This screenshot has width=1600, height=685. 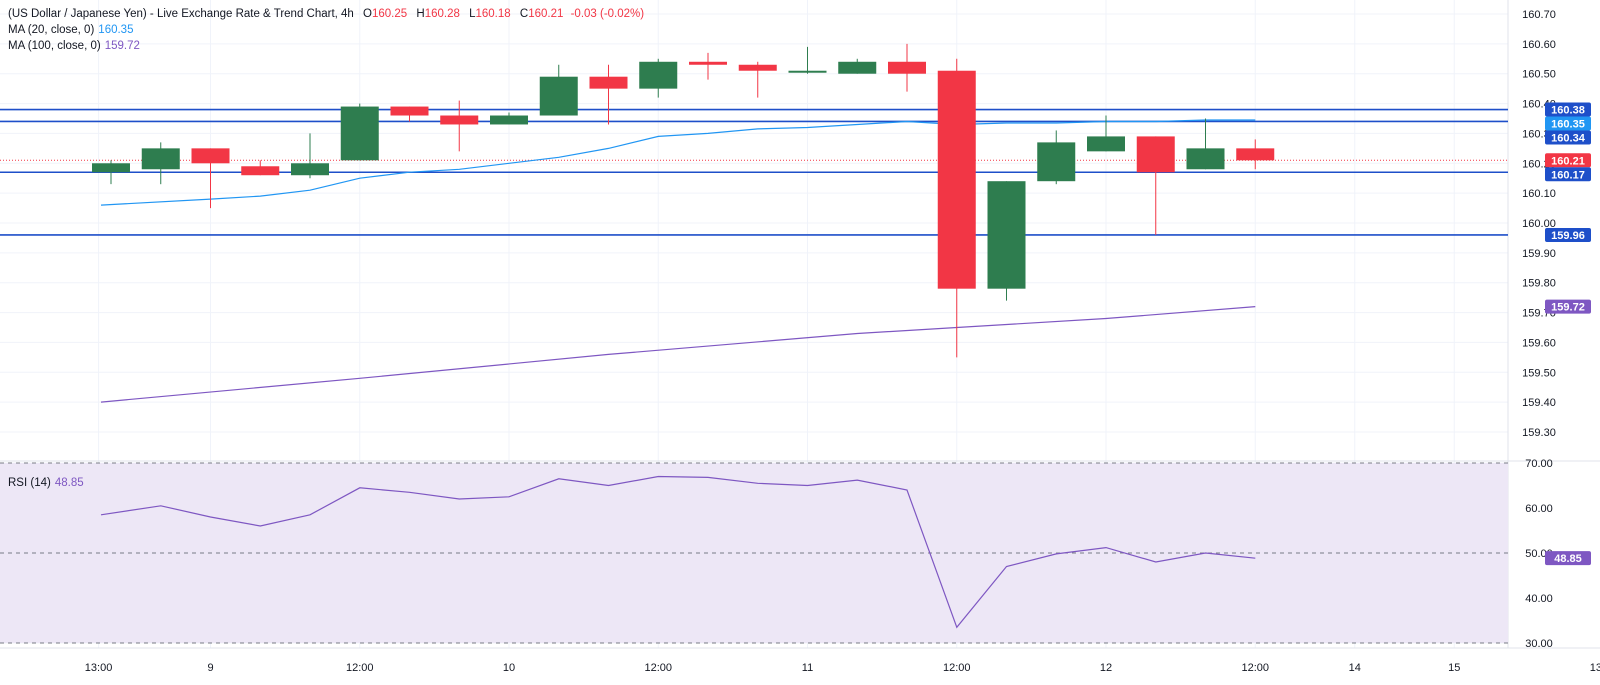 What do you see at coordinates (1539, 373) in the screenshot?
I see `price-tick-label: 159.50` at bounding box center [1539, 373].